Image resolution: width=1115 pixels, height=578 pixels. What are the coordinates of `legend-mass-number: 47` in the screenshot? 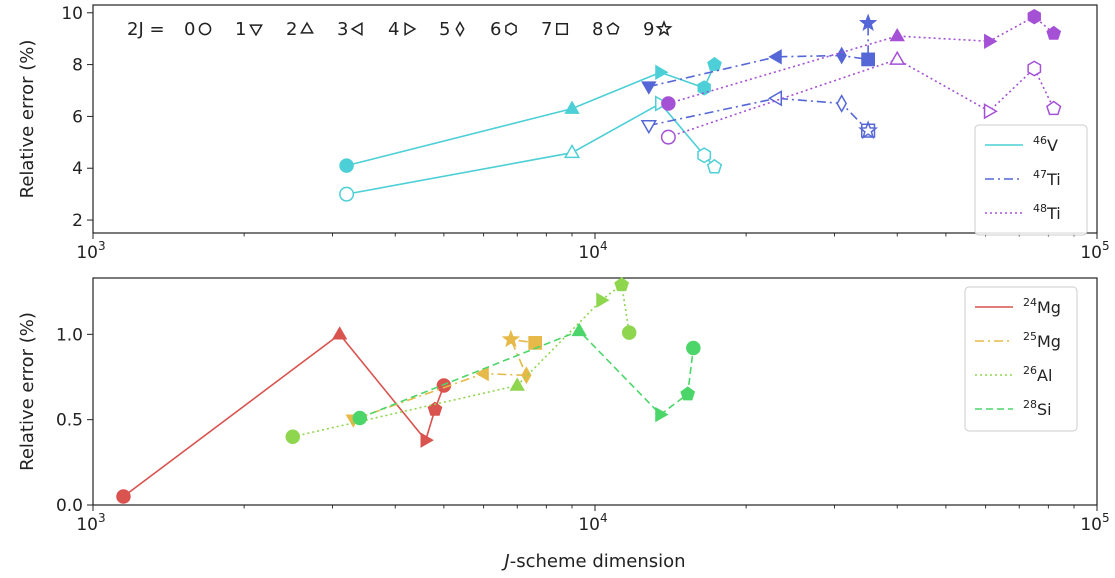 It's located at (1040, 174).